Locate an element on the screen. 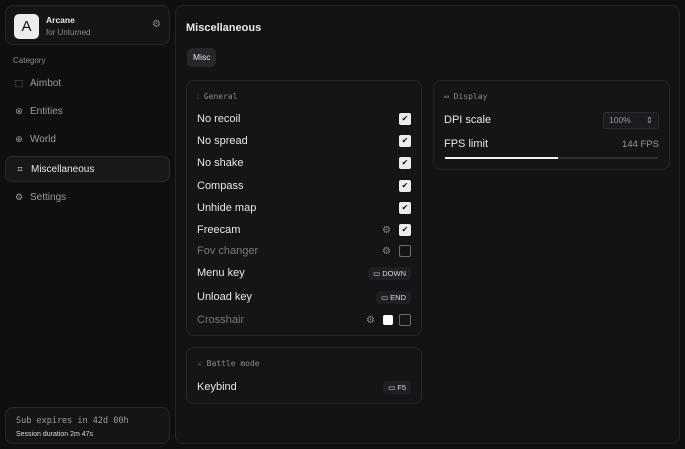 The image size is (685, 449). globe-icon: ⊕ is located at coordinates (19, 138).